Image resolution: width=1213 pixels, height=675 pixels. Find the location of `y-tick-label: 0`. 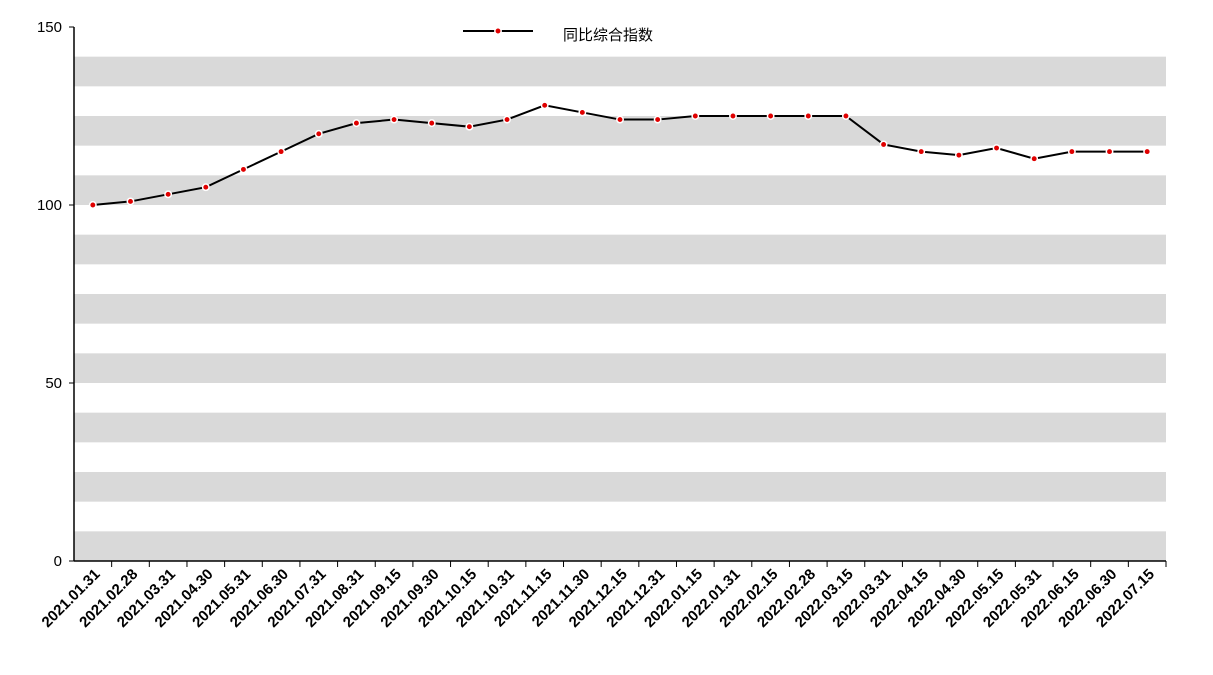

y-tick-label: 0 is located at coordinates (58, 561).